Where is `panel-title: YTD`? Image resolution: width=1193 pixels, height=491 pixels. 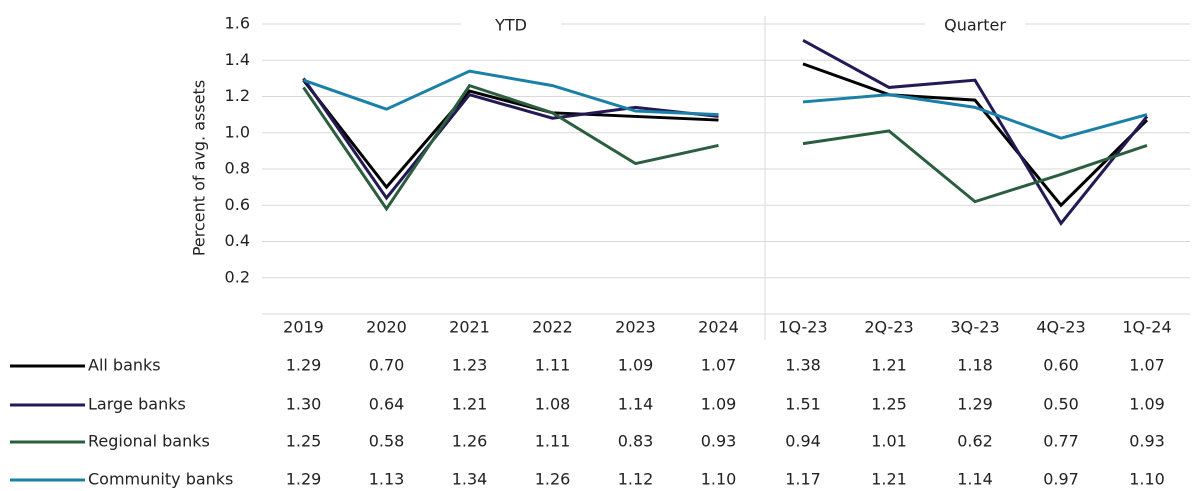 panel-title: YTD is located at coordinates (510, 25).